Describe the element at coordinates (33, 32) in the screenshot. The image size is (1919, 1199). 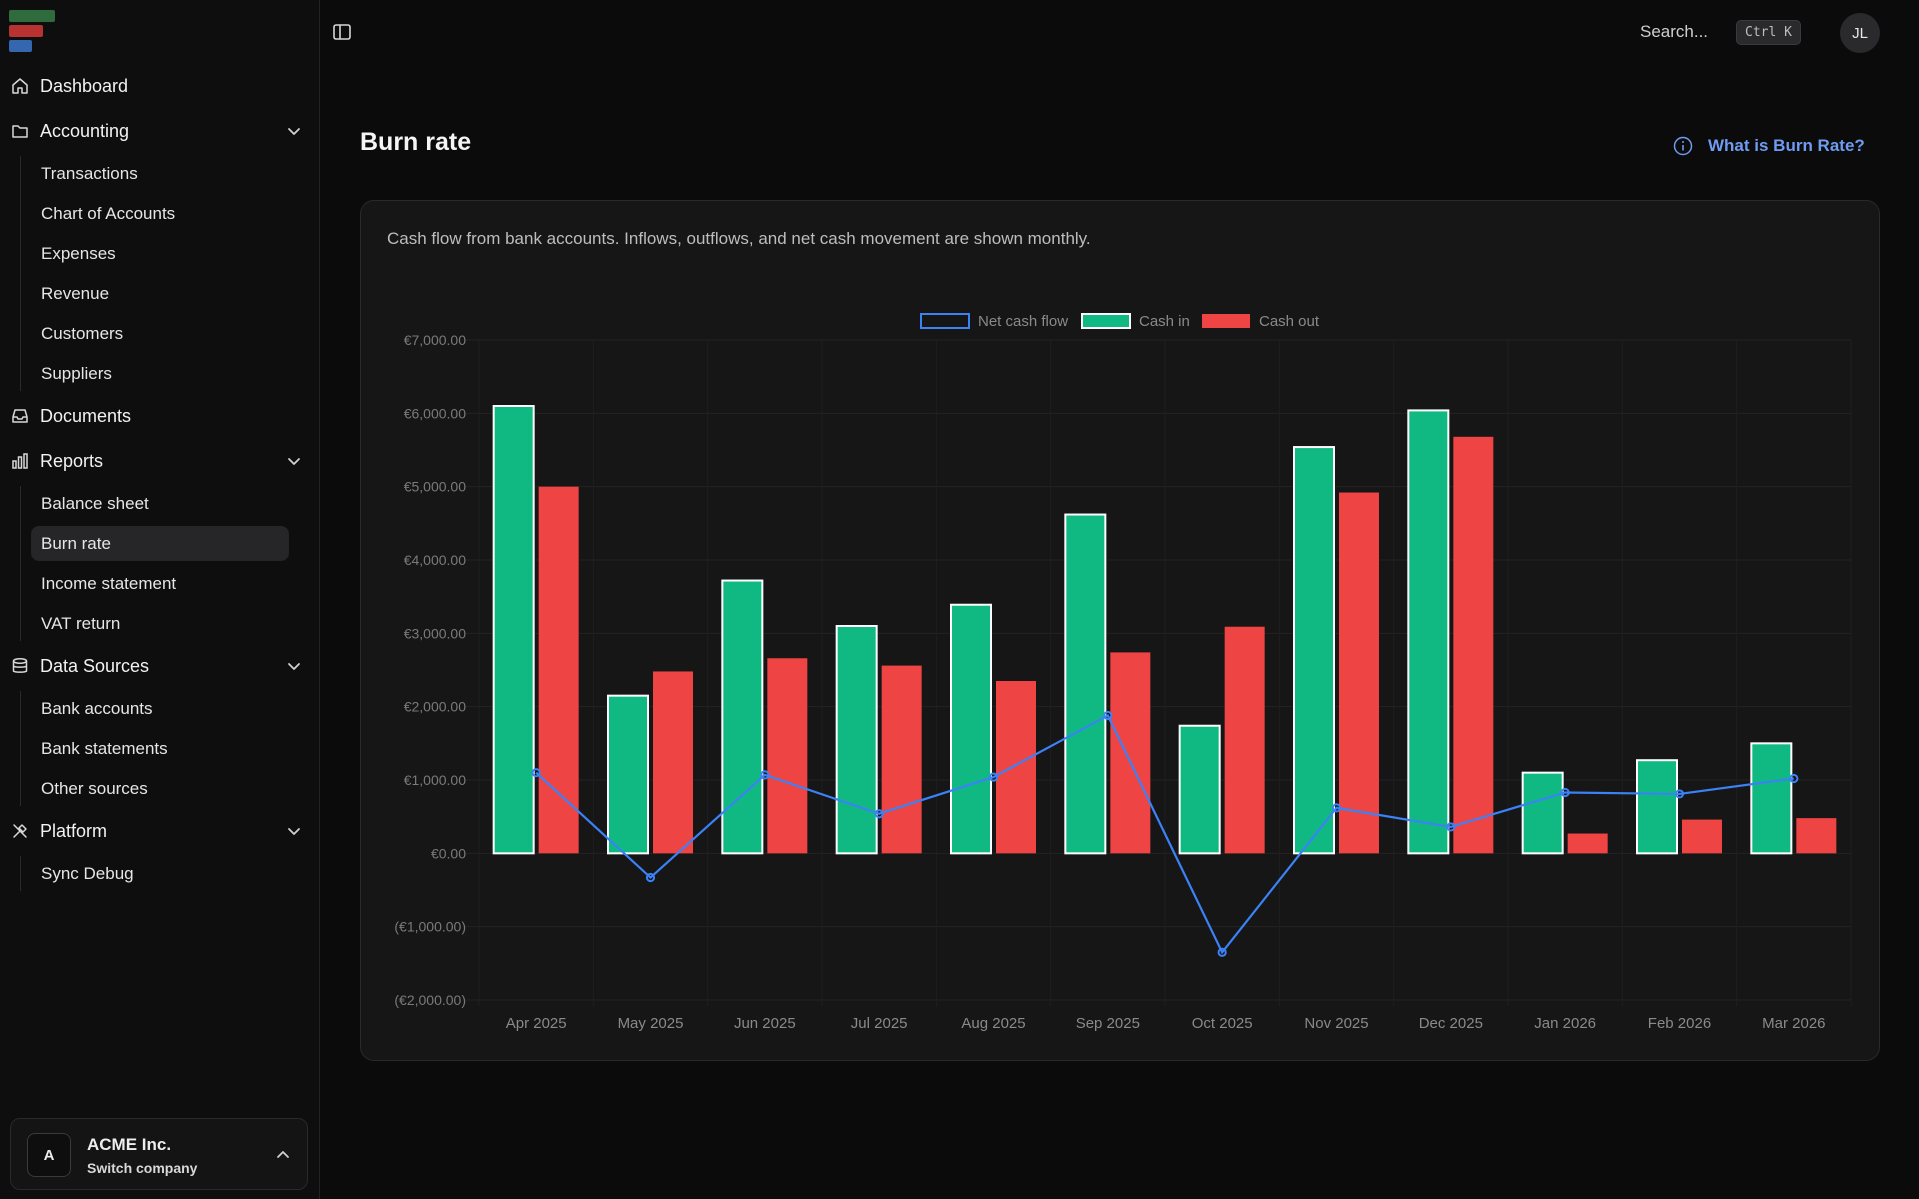
I see `app-logo` at that location.